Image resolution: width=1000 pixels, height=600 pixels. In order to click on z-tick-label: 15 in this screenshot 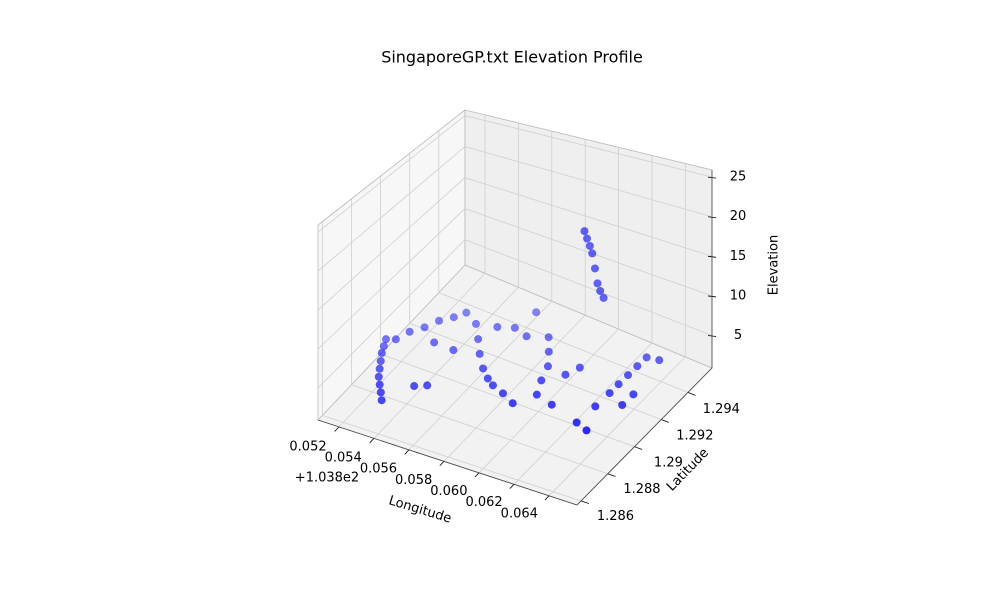, I will do `click(738, 256)`.